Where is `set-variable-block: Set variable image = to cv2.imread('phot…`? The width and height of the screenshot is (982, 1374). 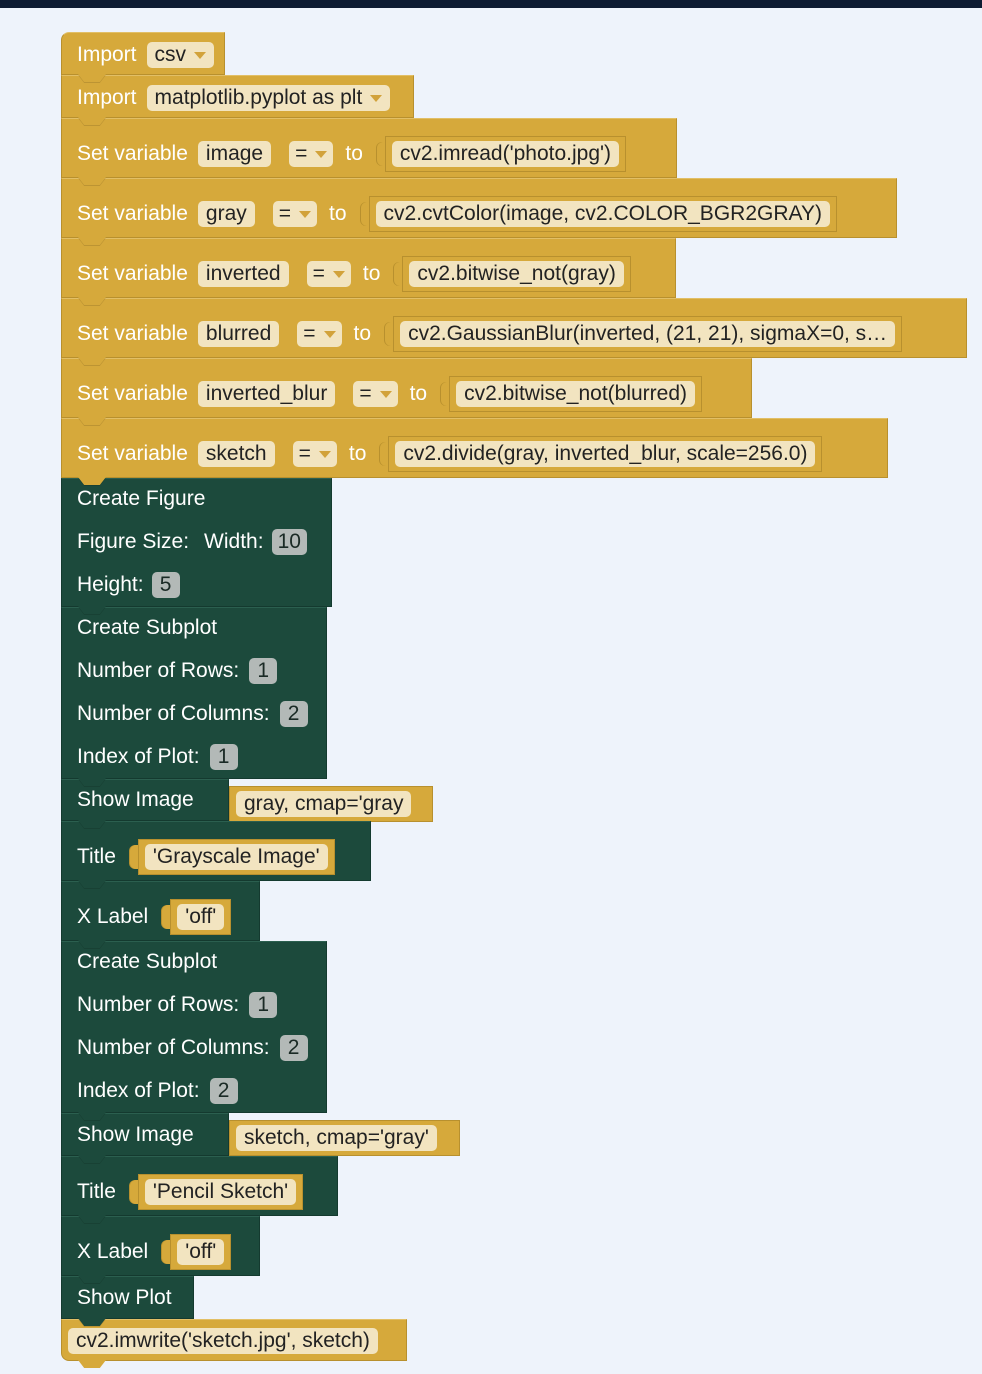
set-variable-block: Set variable image = to cv2.imread('phot… is located at coordinates (369, 151).